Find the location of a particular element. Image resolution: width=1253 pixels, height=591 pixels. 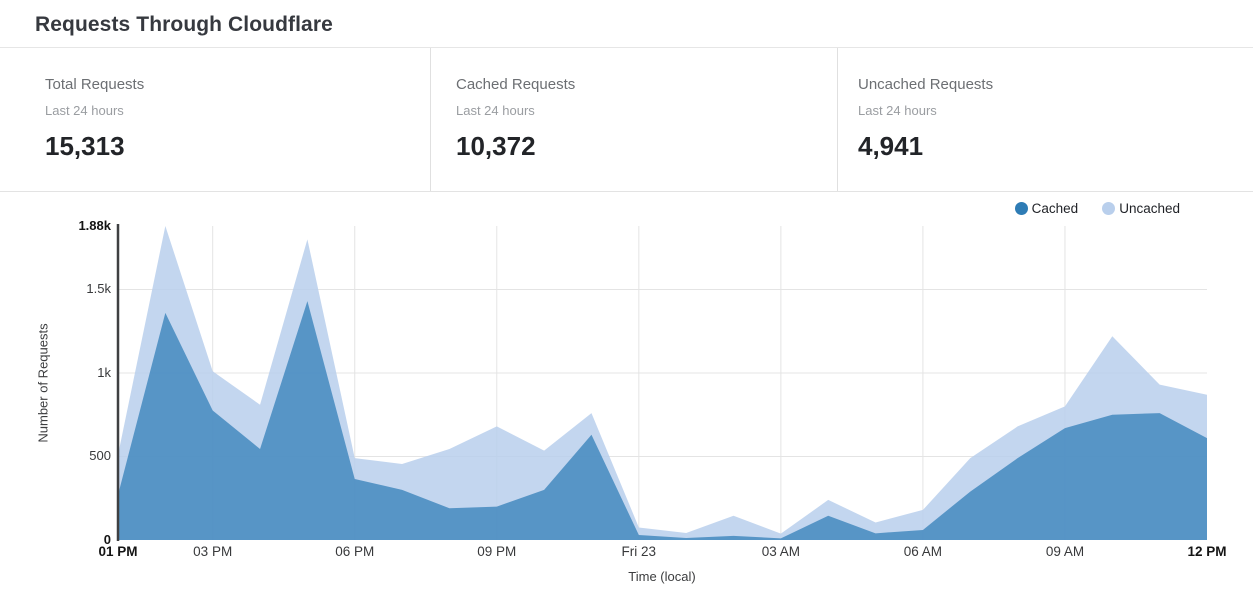

x-tick-label: 09 PM is located at coordinates (497, 551).